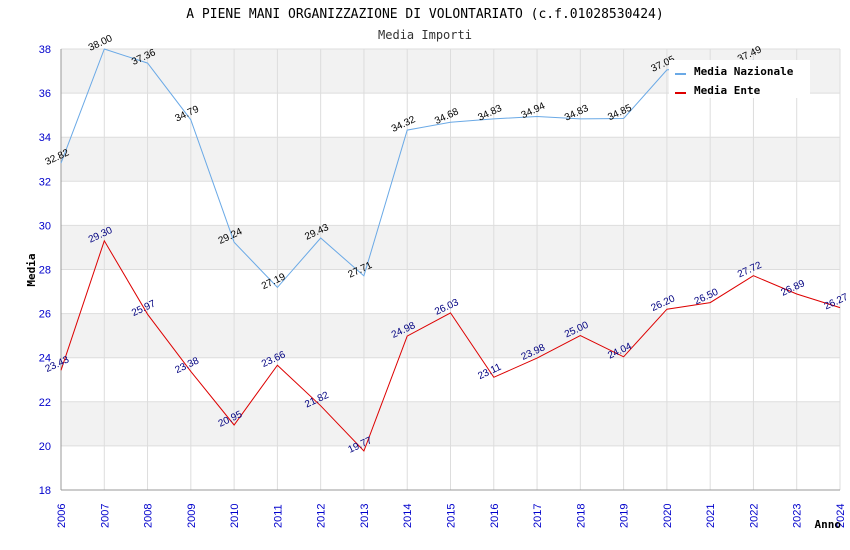  I want to click on x-tick-label: 2018, so click(581, 516).